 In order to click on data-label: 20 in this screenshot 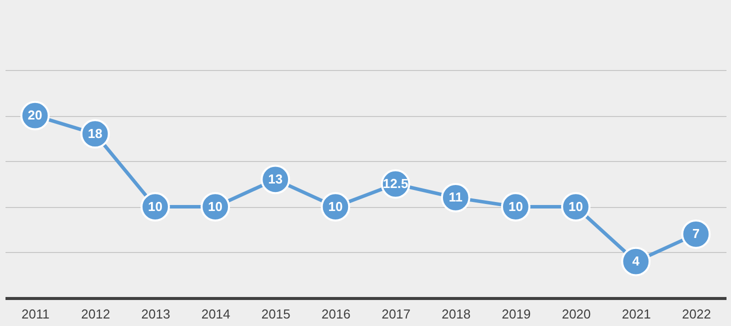, I will do `click(35, 115)`.